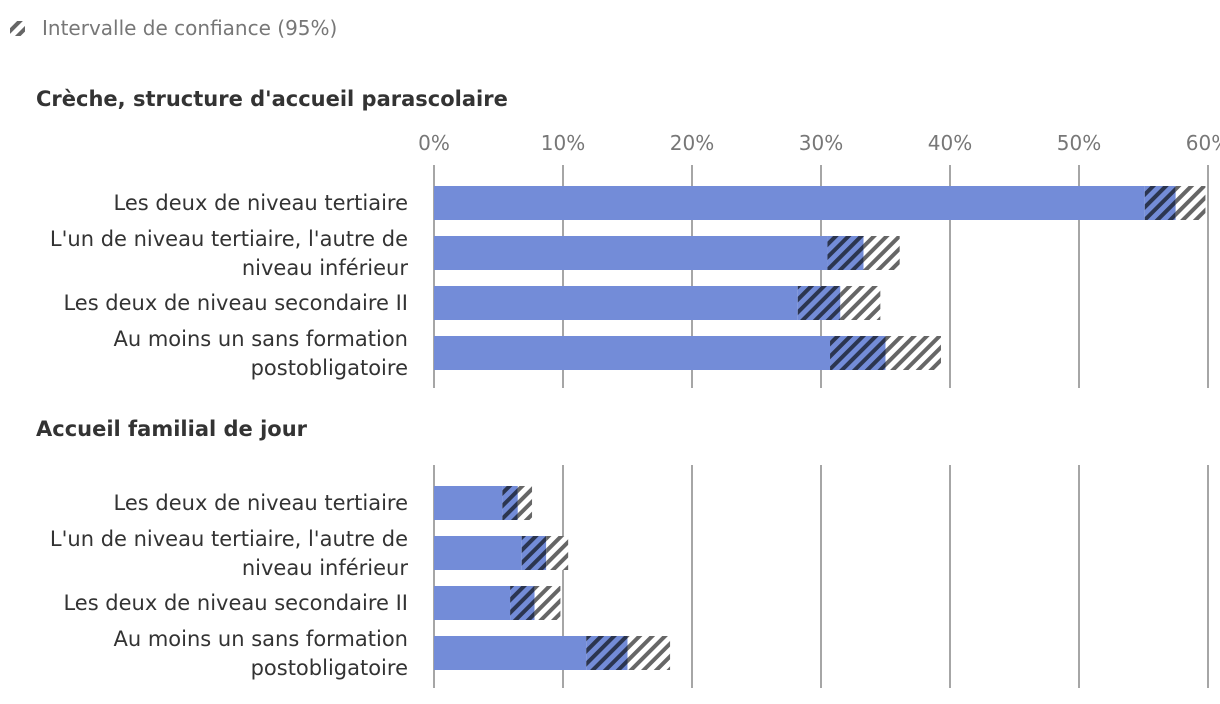  What do you see at coordinates (434, 143) in the screenshot?
I see `x-tick-label: 0%` at bounding box center [434, 143].